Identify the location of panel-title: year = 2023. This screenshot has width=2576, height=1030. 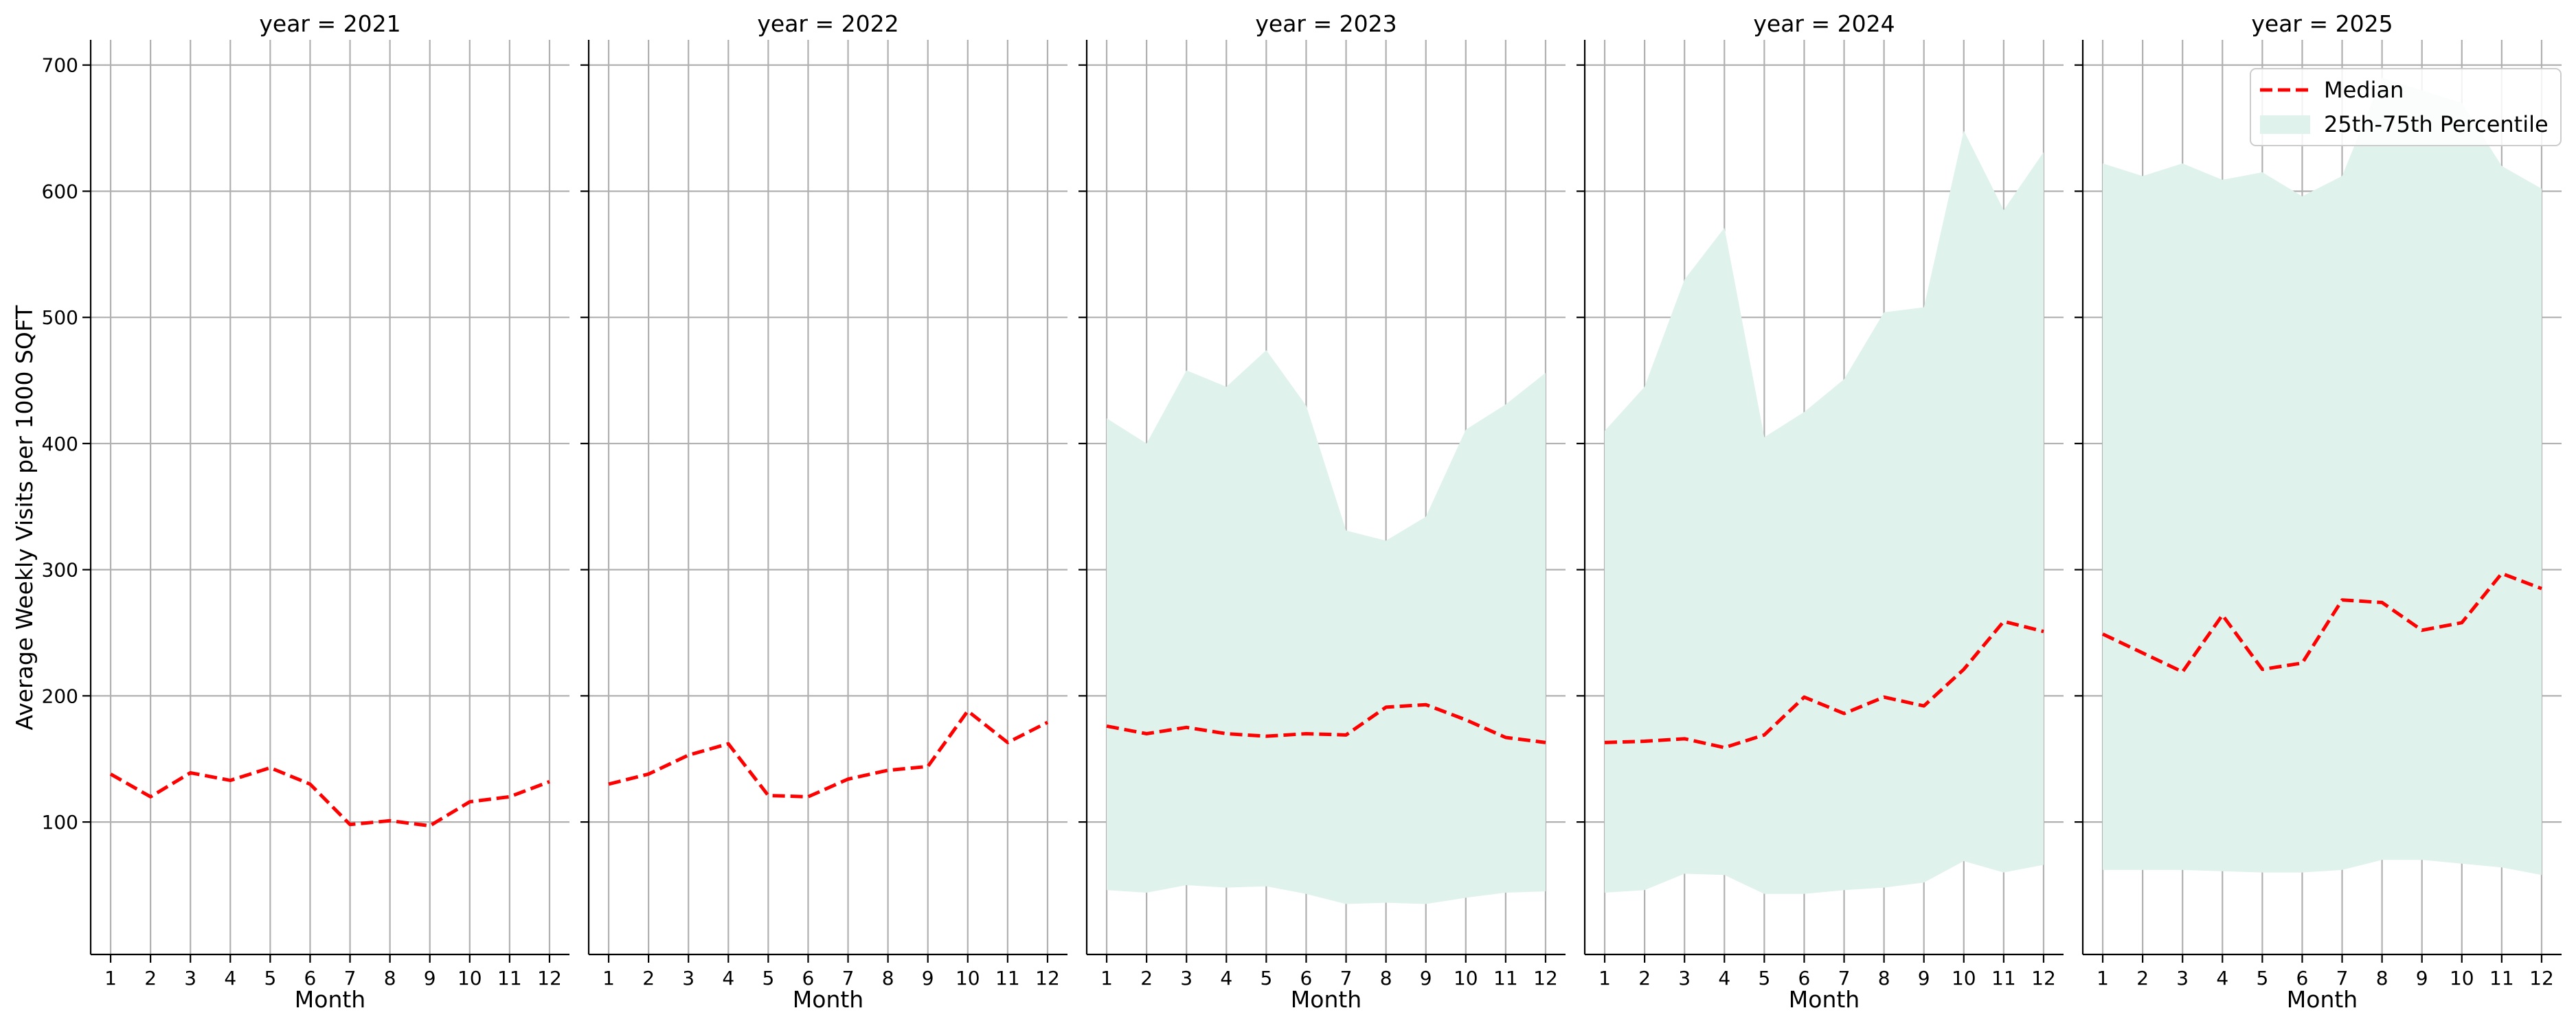
(1326, 23).